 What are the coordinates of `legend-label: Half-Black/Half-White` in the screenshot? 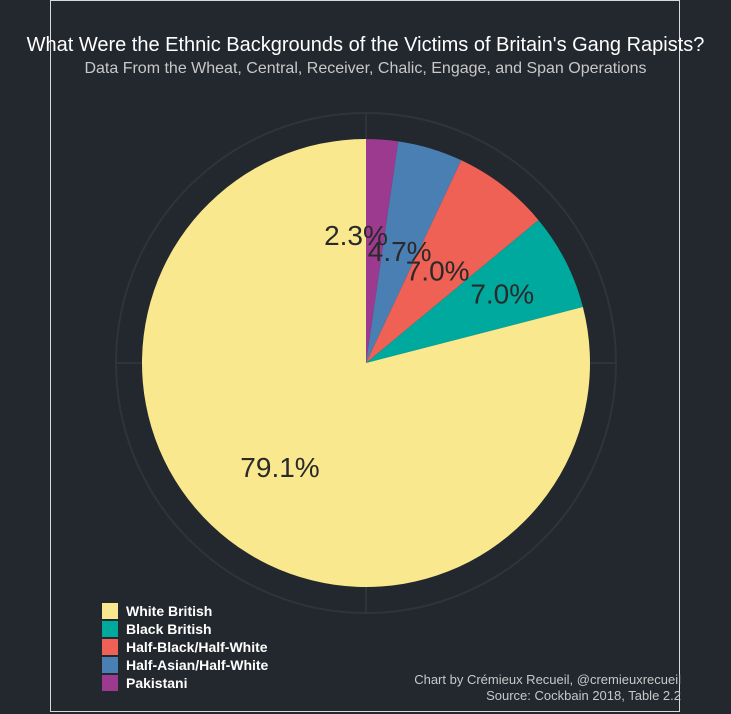 It's located at (197, 647).